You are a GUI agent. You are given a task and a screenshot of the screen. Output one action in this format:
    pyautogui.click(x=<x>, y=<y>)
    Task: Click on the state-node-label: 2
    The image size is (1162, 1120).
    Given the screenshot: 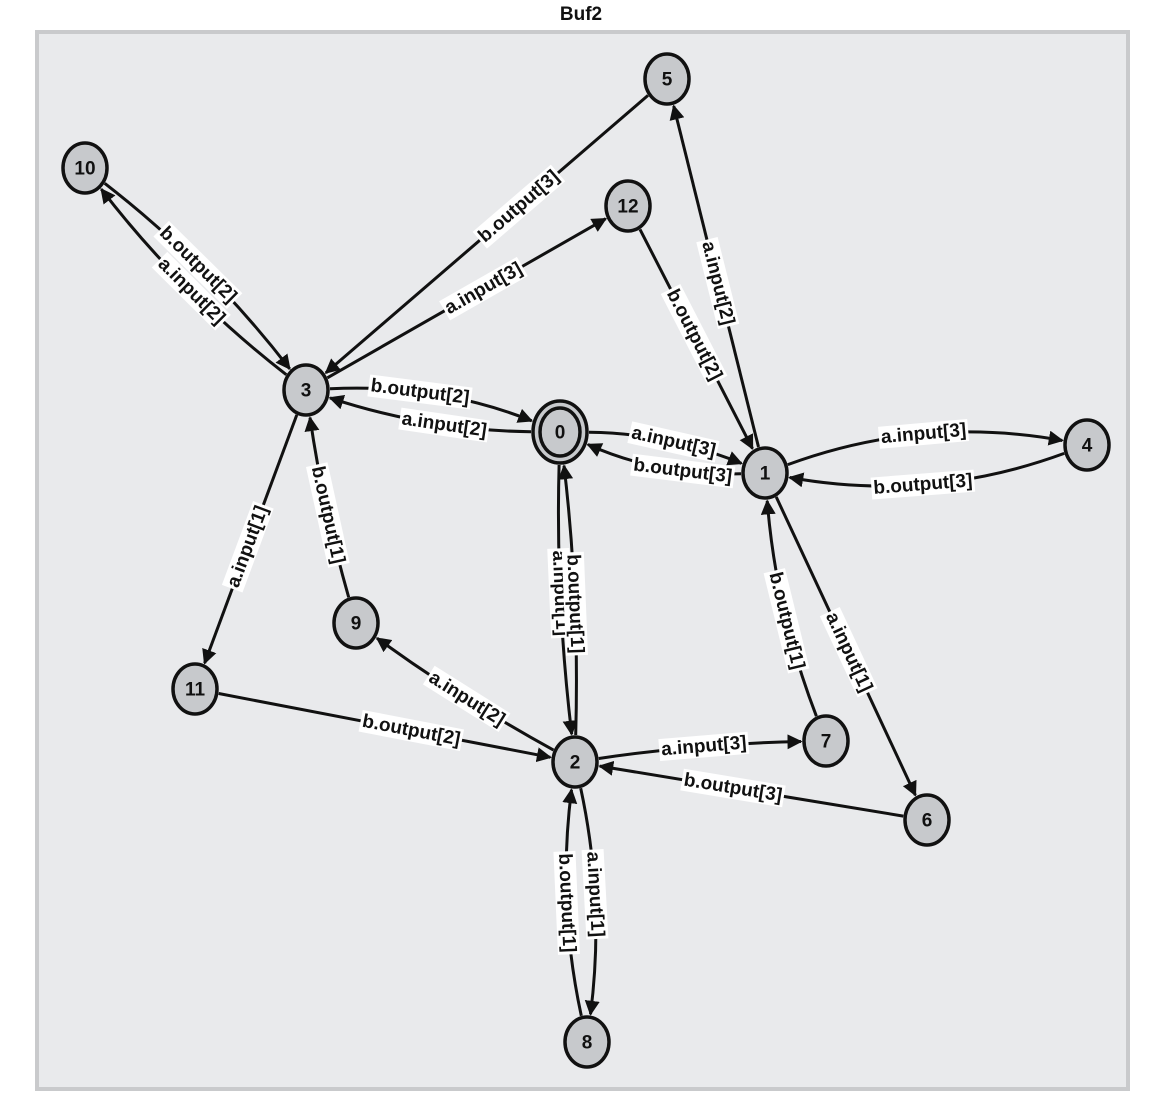 What is the action you would take?
    pyautogui.click(x=575, y=763)
    